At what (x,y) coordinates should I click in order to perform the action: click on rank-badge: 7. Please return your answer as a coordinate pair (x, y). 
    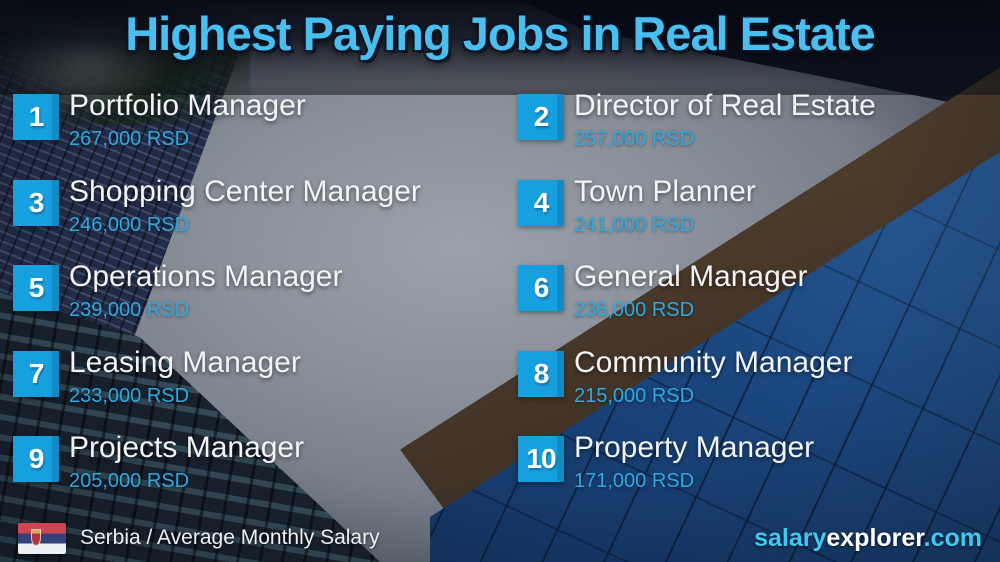
    Looking at the image, I should click on (36, 373).